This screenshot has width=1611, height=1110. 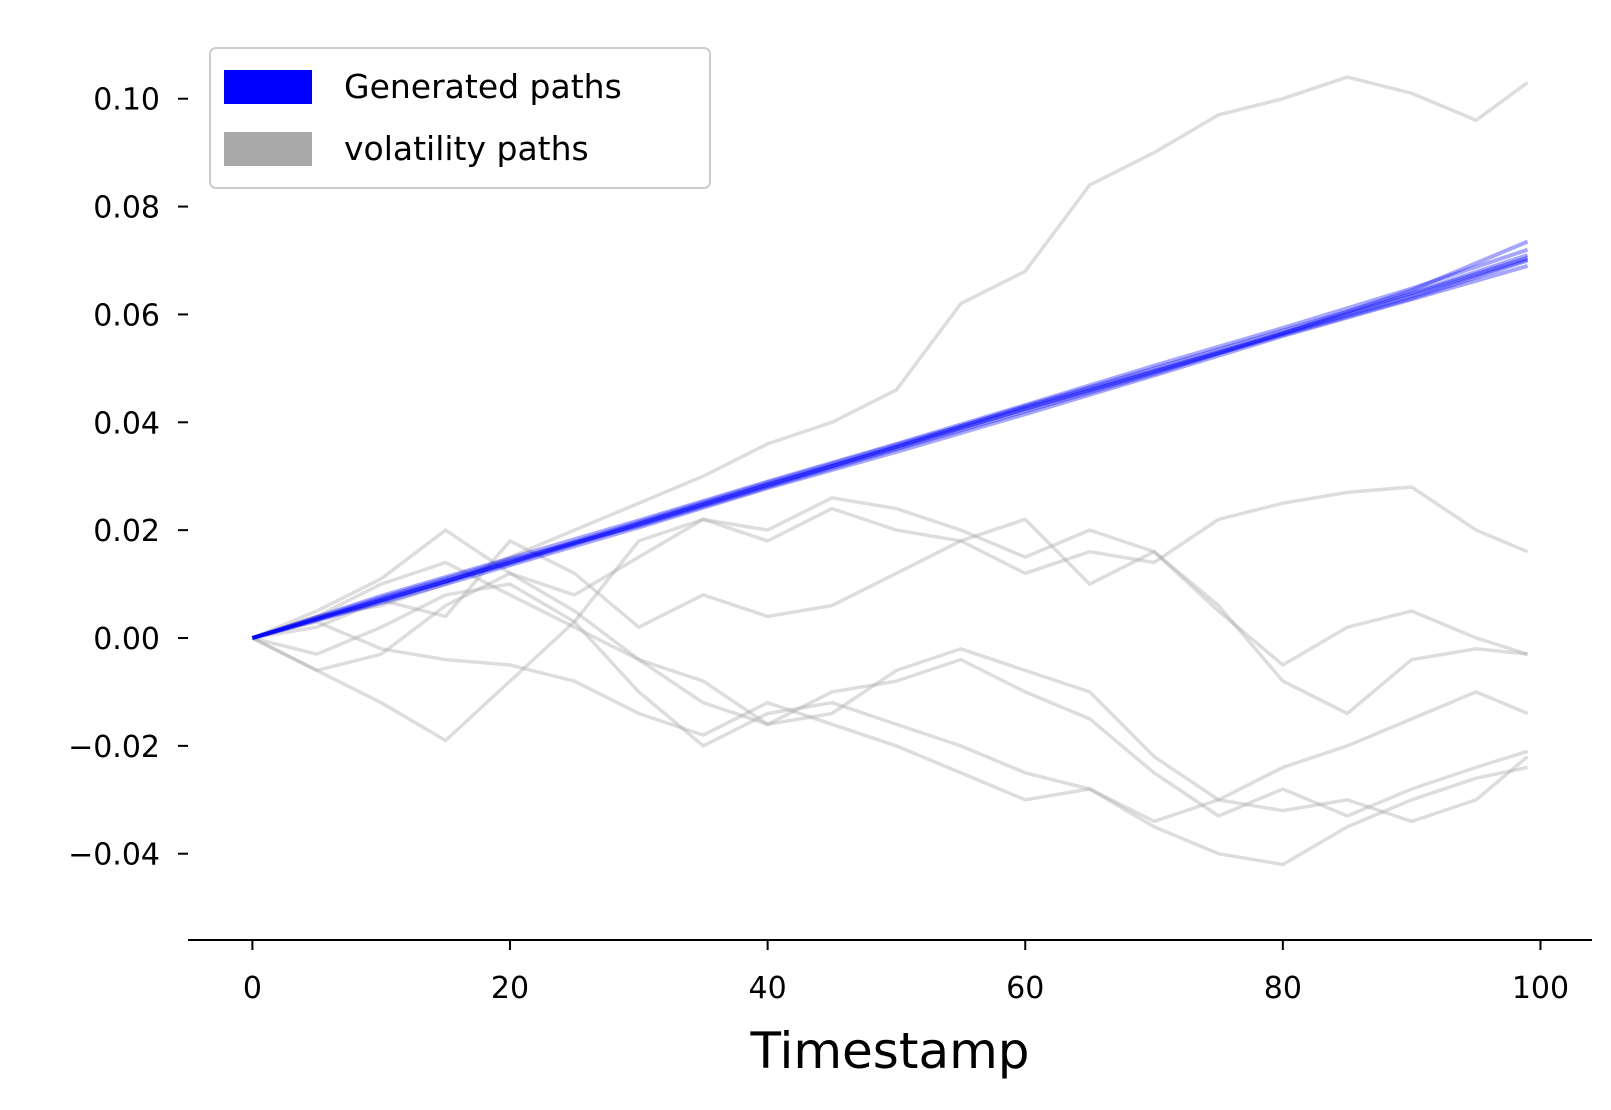 I want to click on y-tick-label: 0.04, so click(x=126, y=423).